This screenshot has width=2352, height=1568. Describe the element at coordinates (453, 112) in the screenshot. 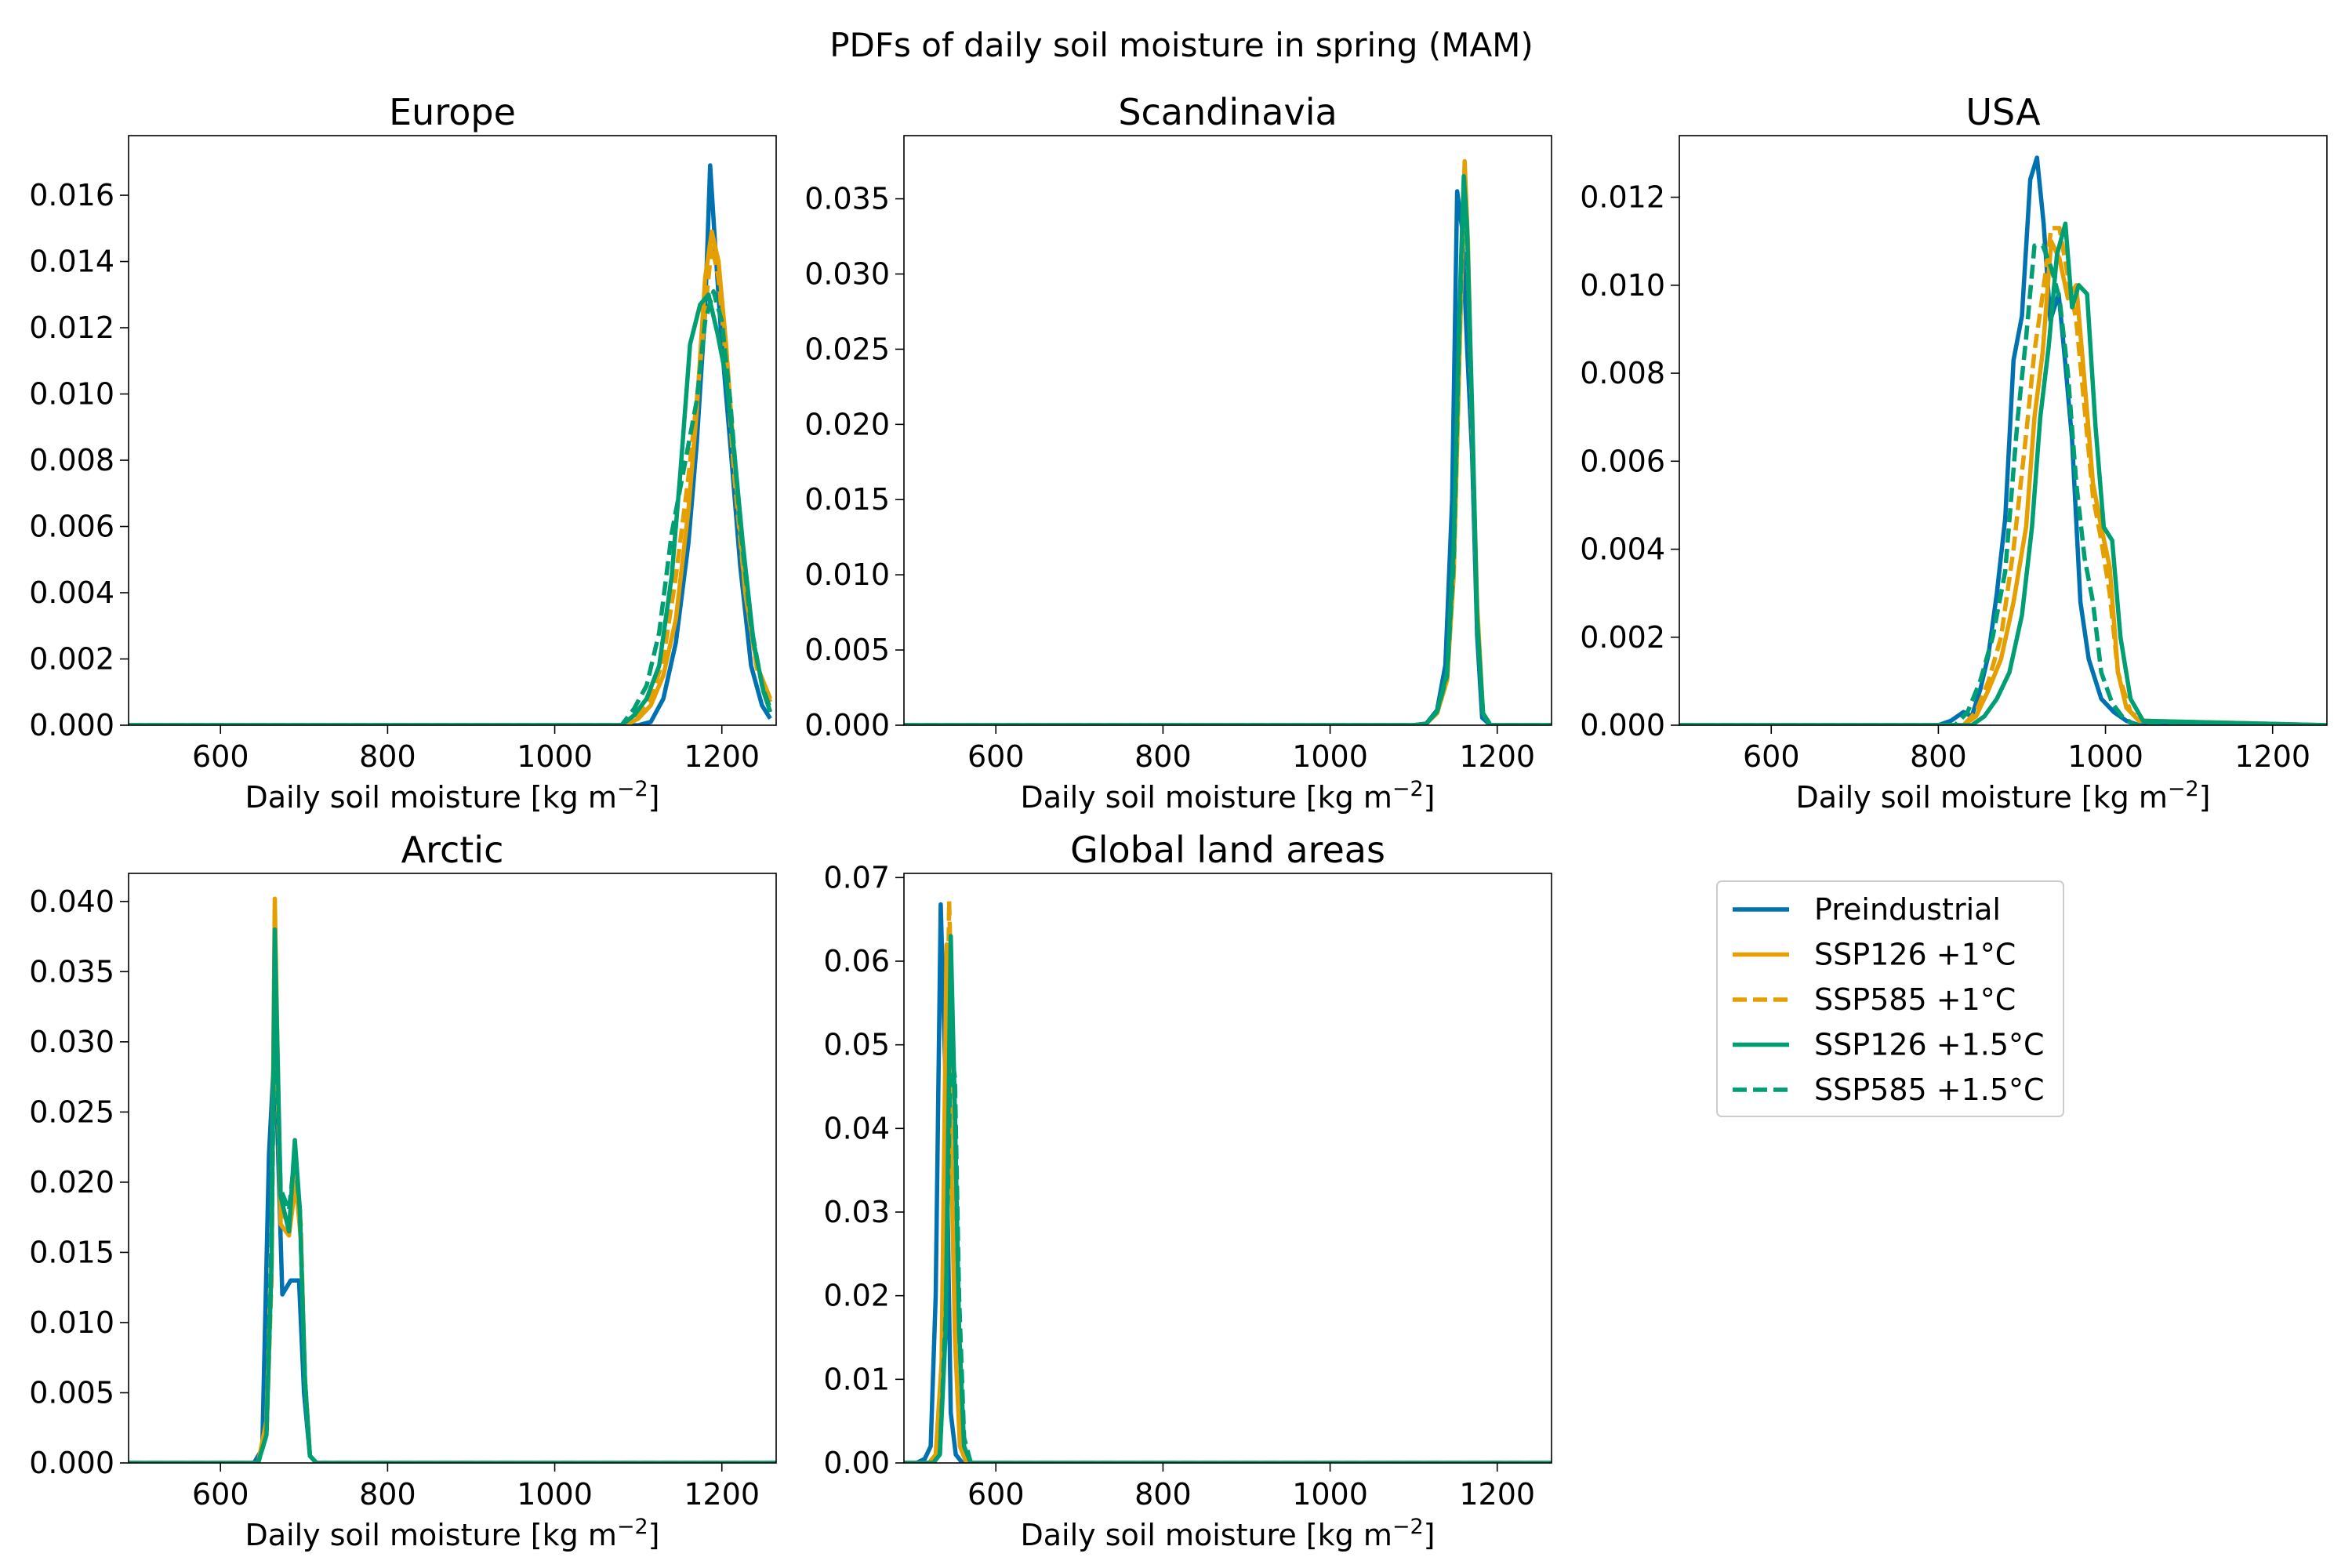

I see `panel-title: Europe` at that location.